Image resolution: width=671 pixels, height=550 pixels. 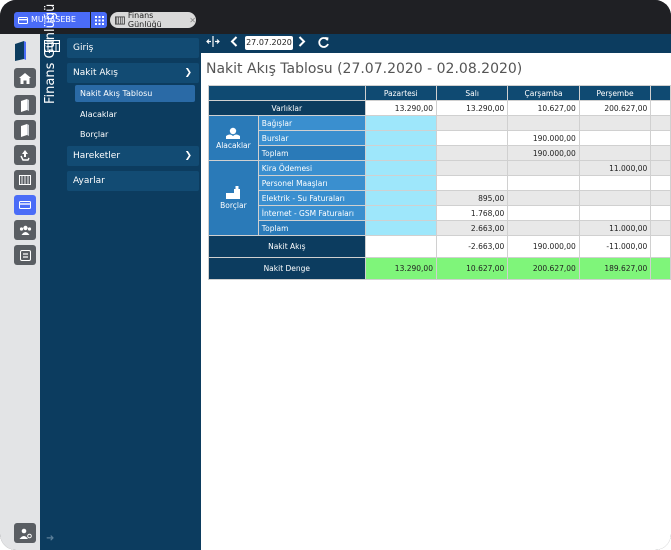 What do you see at coordinates (25, 180) in the screenshot?
I see `register-button` at bounding box center [25, 180].